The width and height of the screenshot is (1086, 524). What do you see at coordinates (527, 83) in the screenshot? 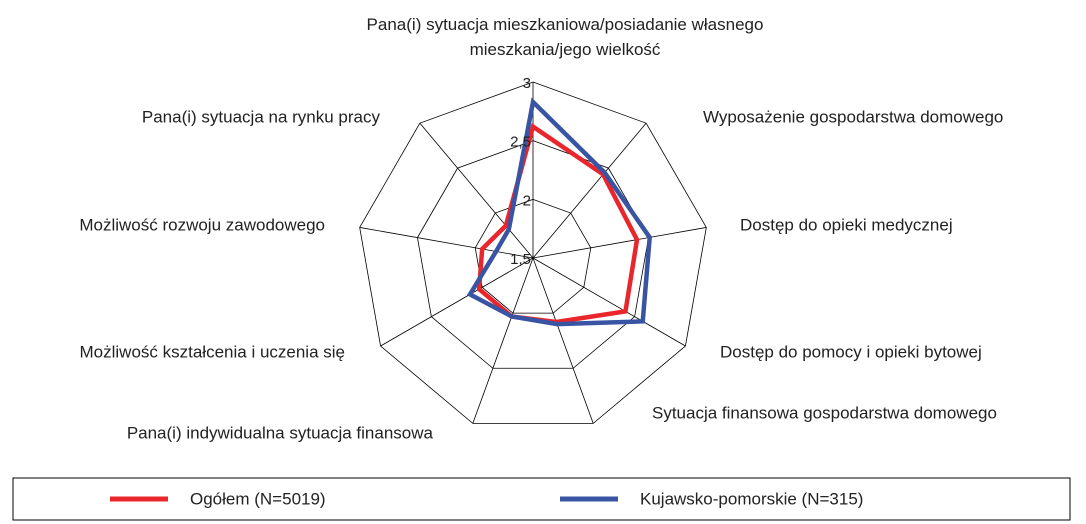
I see `tick-label: 3` at bounding box center [527, 83].